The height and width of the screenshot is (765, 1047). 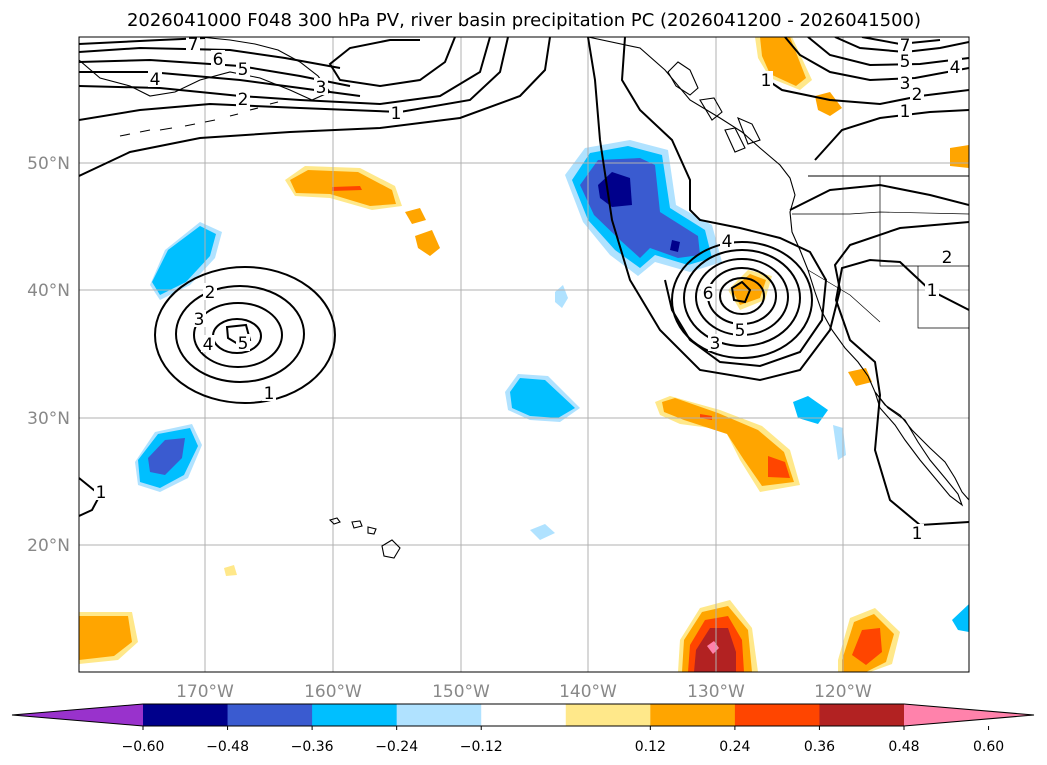 What do you see at coordinates (819, 747) in the screenshot?
I see `colorbar-tick-label: 0.36` at bounding box center [819, 747].